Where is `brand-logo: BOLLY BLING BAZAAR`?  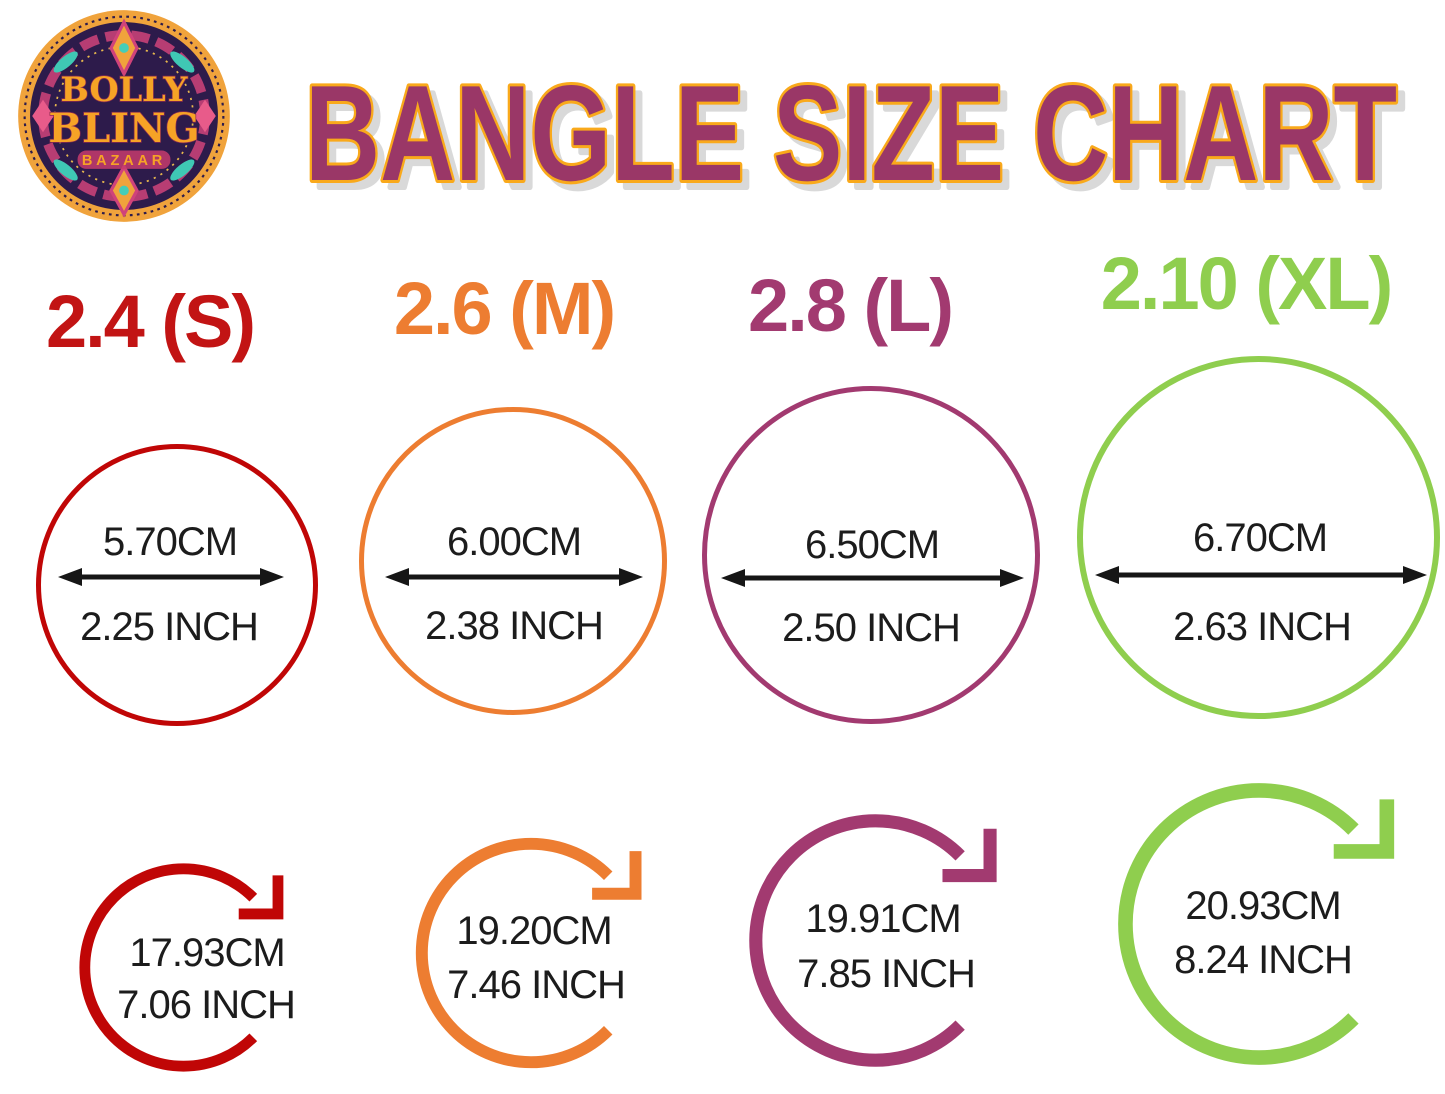 brand-logo: BOLLY BLING BAZAAR is located at coordinates (124, 118).